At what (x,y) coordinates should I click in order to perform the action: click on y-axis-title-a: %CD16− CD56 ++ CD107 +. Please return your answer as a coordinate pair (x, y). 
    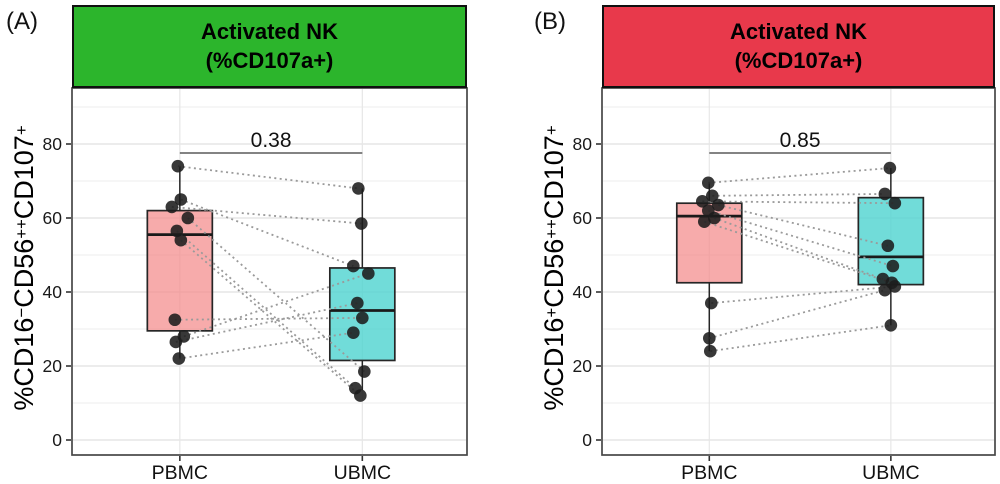
    Looking at the image, I should click on (23, 268).